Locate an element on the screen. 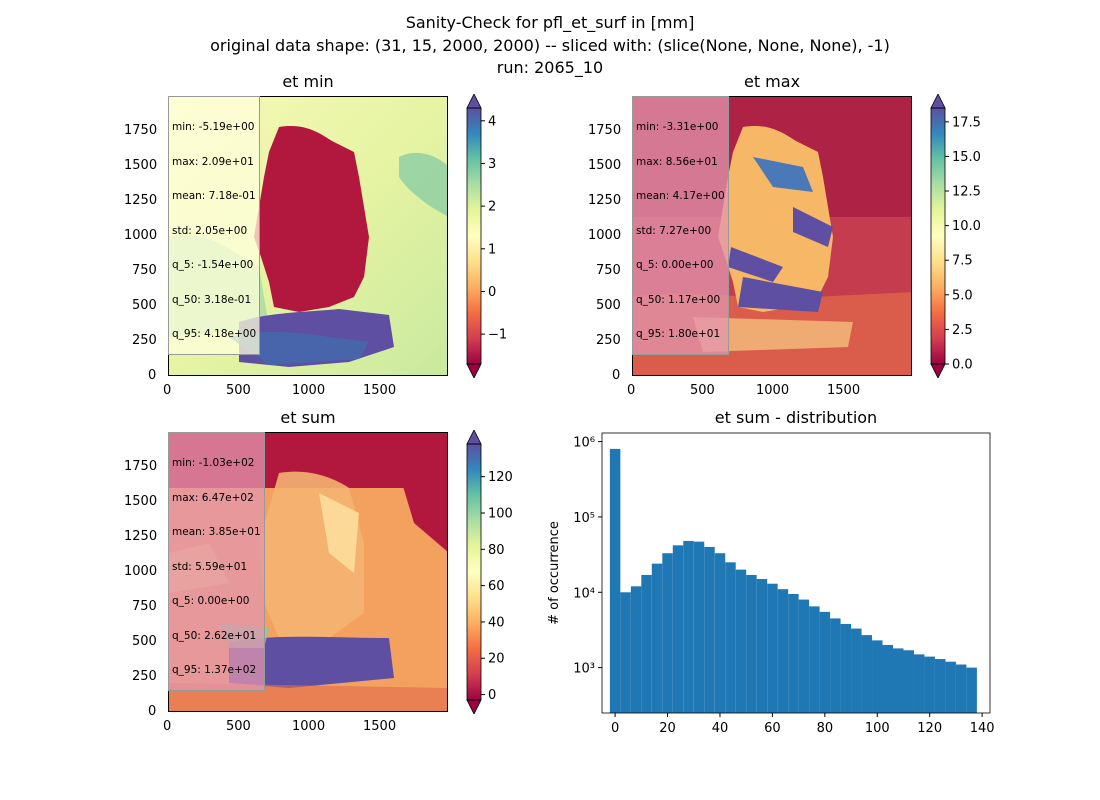 The width and height of the screenshot is (1100, 800). stat-line: min: -3.31e+00 is located at coordinates (677, 127).